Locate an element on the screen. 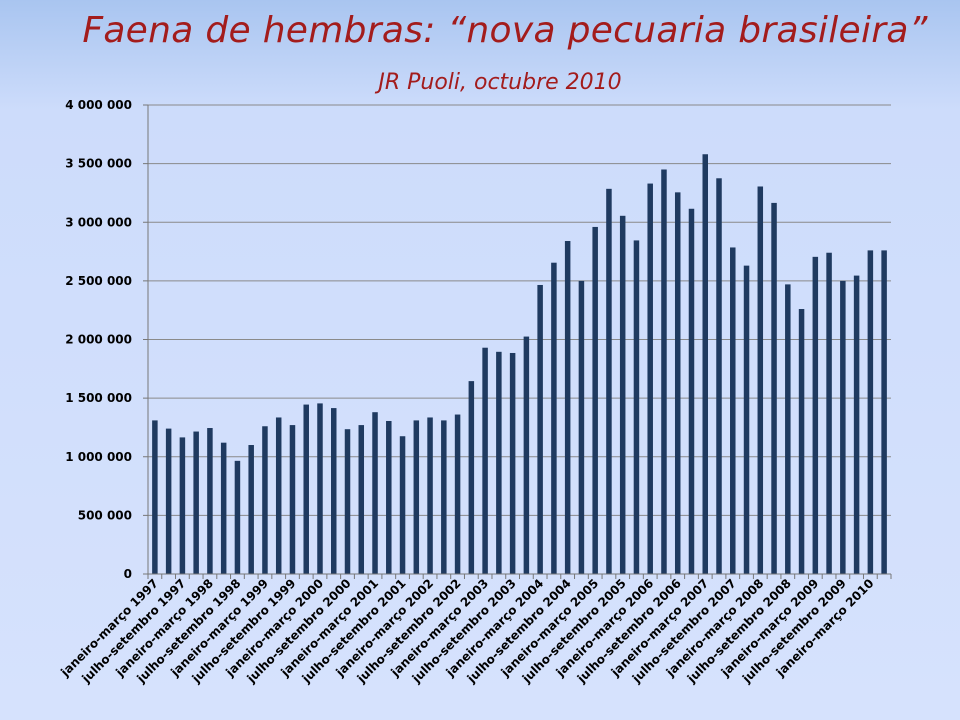 The image size is (960, 720). y-tick-label: 4 000 000 is located at coordinates (98, 105).